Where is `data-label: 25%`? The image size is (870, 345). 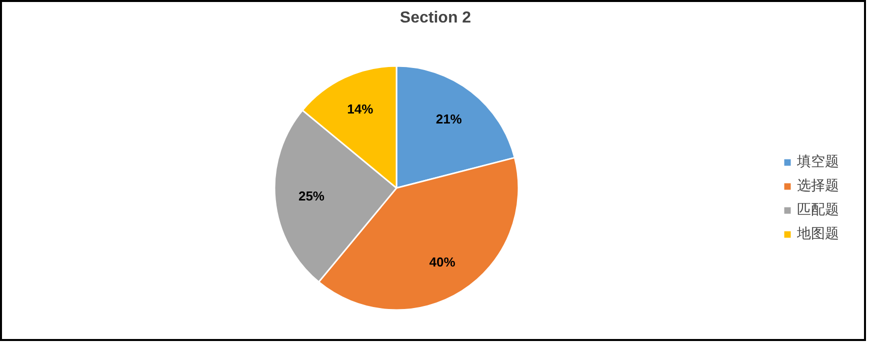 data-label: 25% is located at coordinates (311, 196).